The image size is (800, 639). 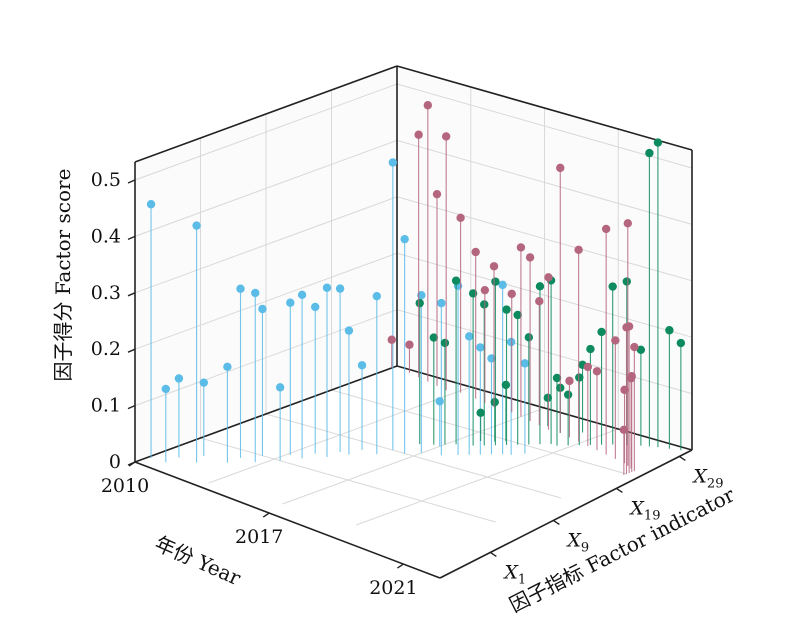 What do you see at coordinates (106, 293) in the screenshot?
I see `z-tick-label: 0.3` at bounding box center [106, 293].